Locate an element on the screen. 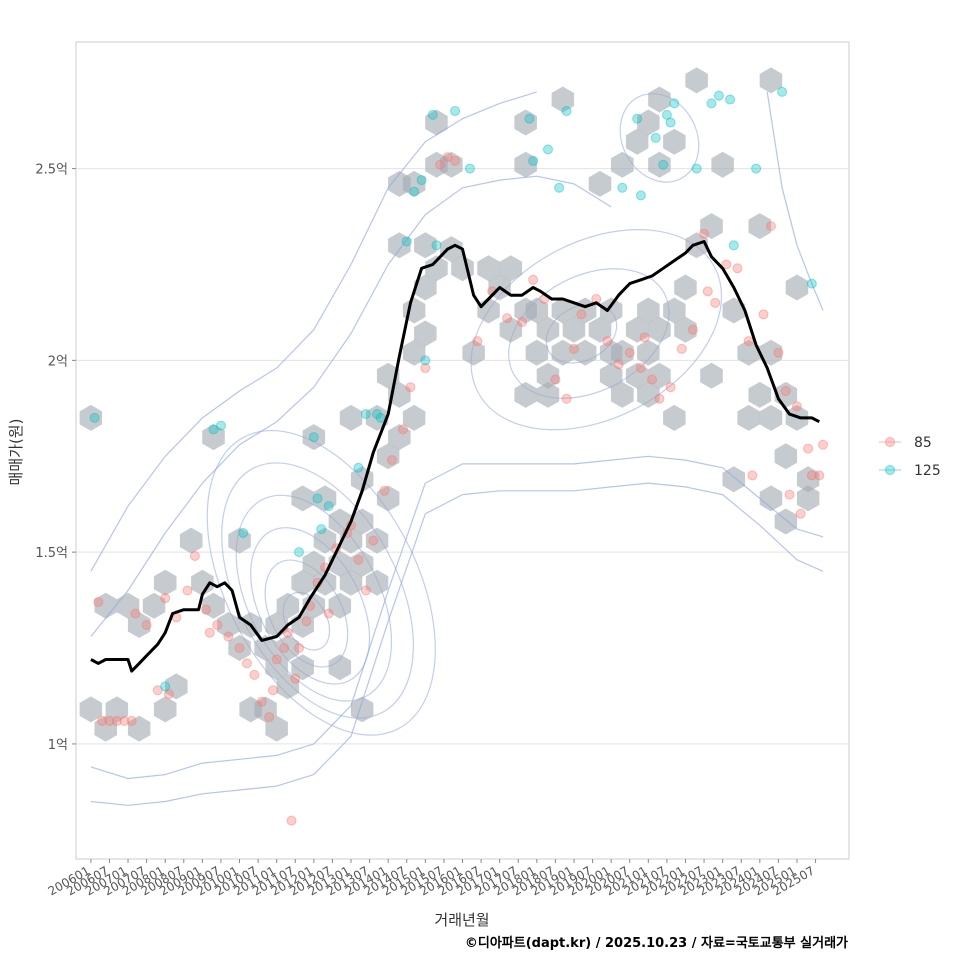  y-tick-label: 1.5억 is located at coordinates (51, 553).